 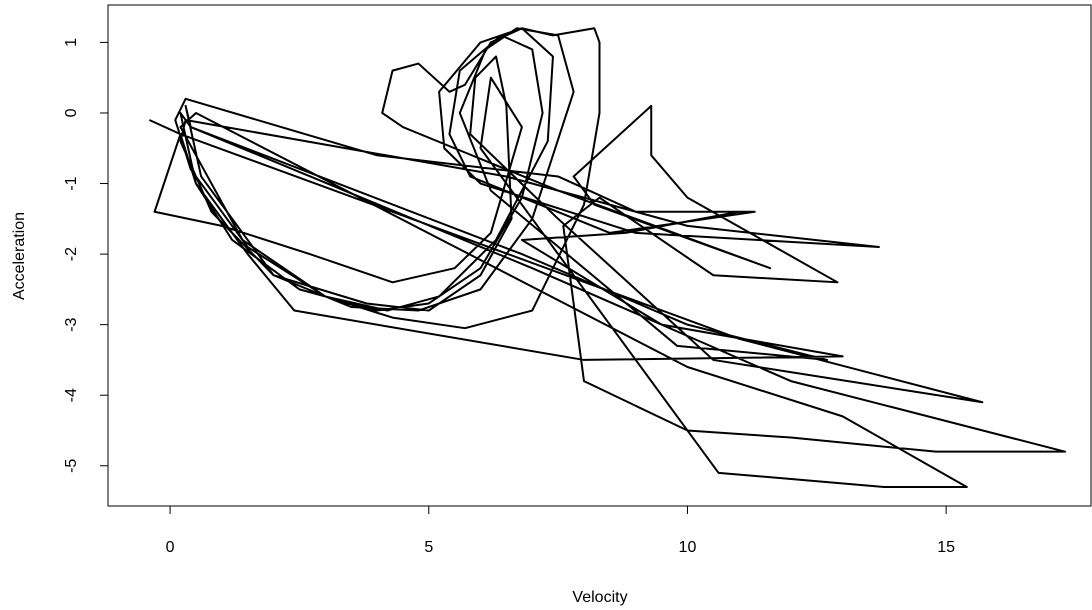 I want to click on x-tick-label: 10, so click(x=688, y=547).